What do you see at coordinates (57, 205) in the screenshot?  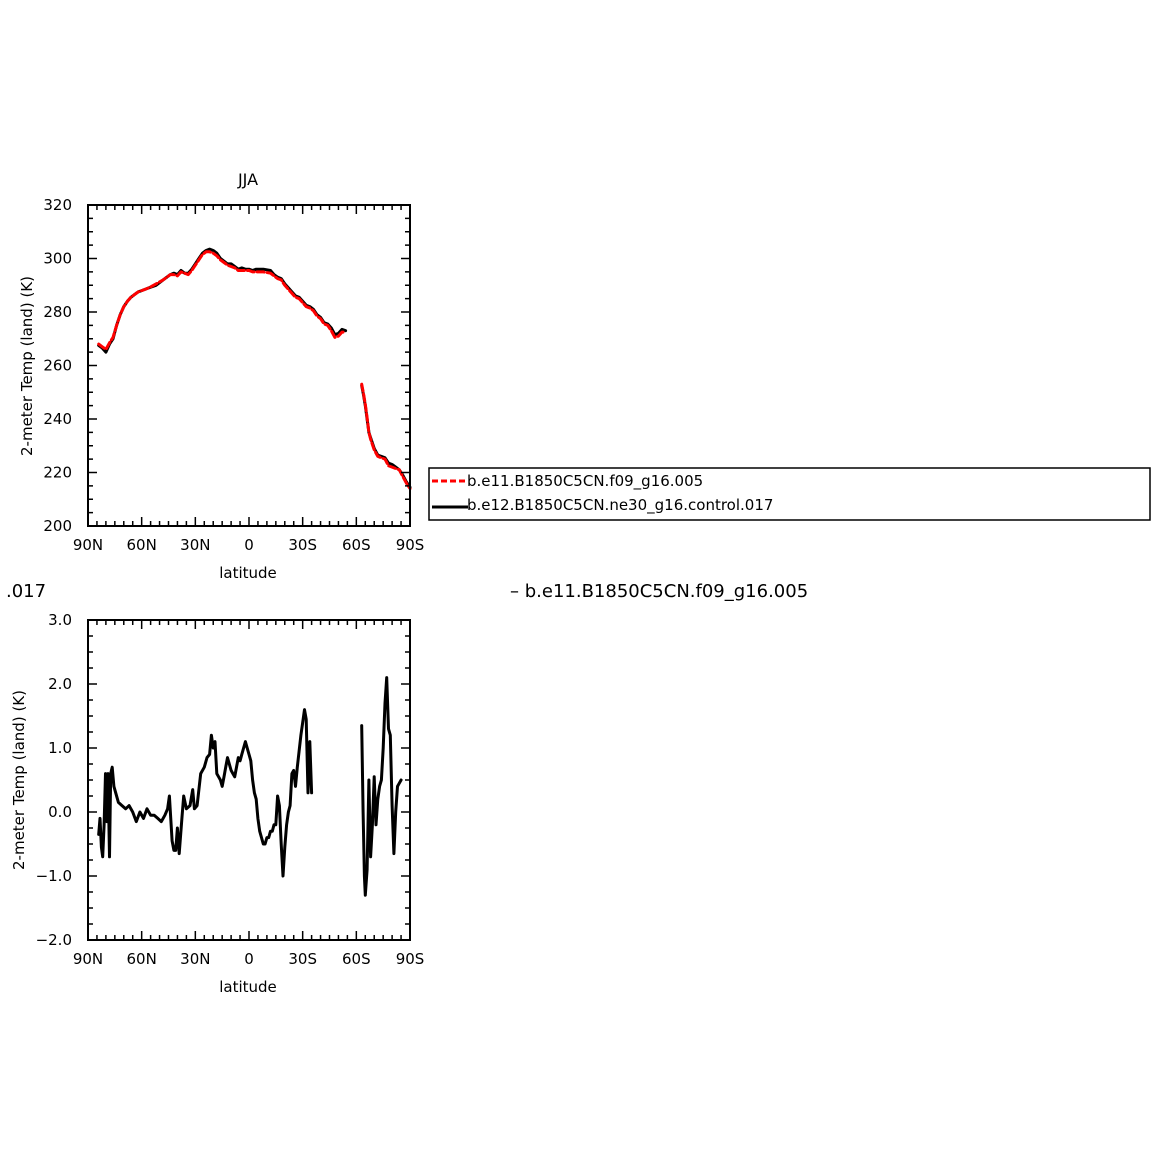 I see `top-y-tick-label: 320` at bounding box center [57, 205].